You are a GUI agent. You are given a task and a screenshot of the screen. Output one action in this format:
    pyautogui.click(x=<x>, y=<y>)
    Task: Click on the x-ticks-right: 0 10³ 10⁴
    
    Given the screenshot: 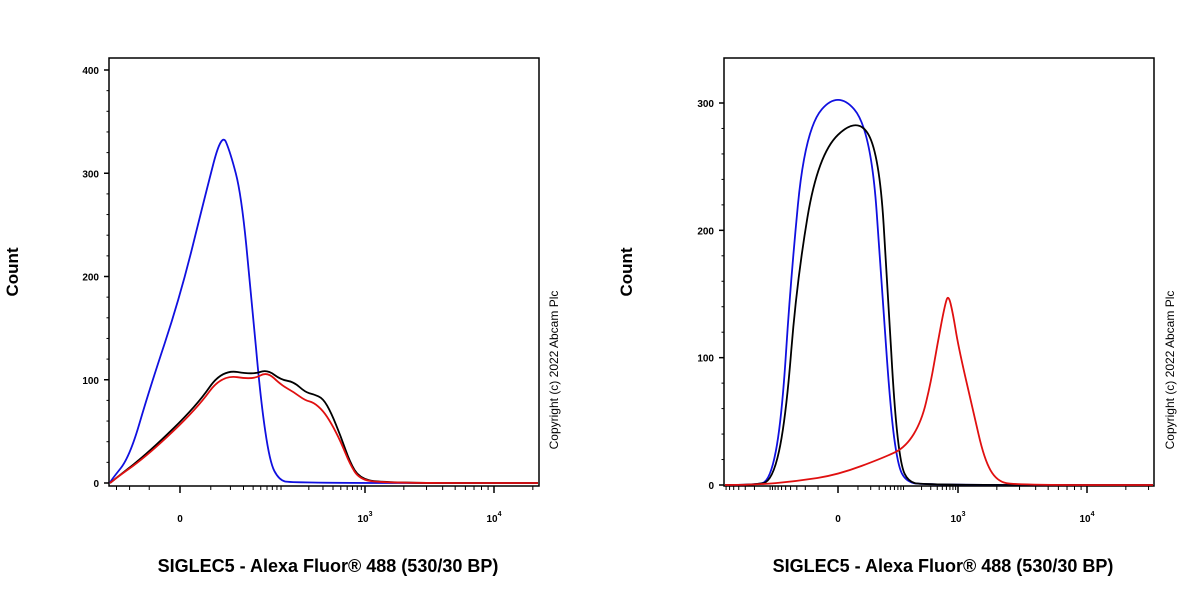 What is the action you would take?
    pyautogui.click(x=937, y=505)
    